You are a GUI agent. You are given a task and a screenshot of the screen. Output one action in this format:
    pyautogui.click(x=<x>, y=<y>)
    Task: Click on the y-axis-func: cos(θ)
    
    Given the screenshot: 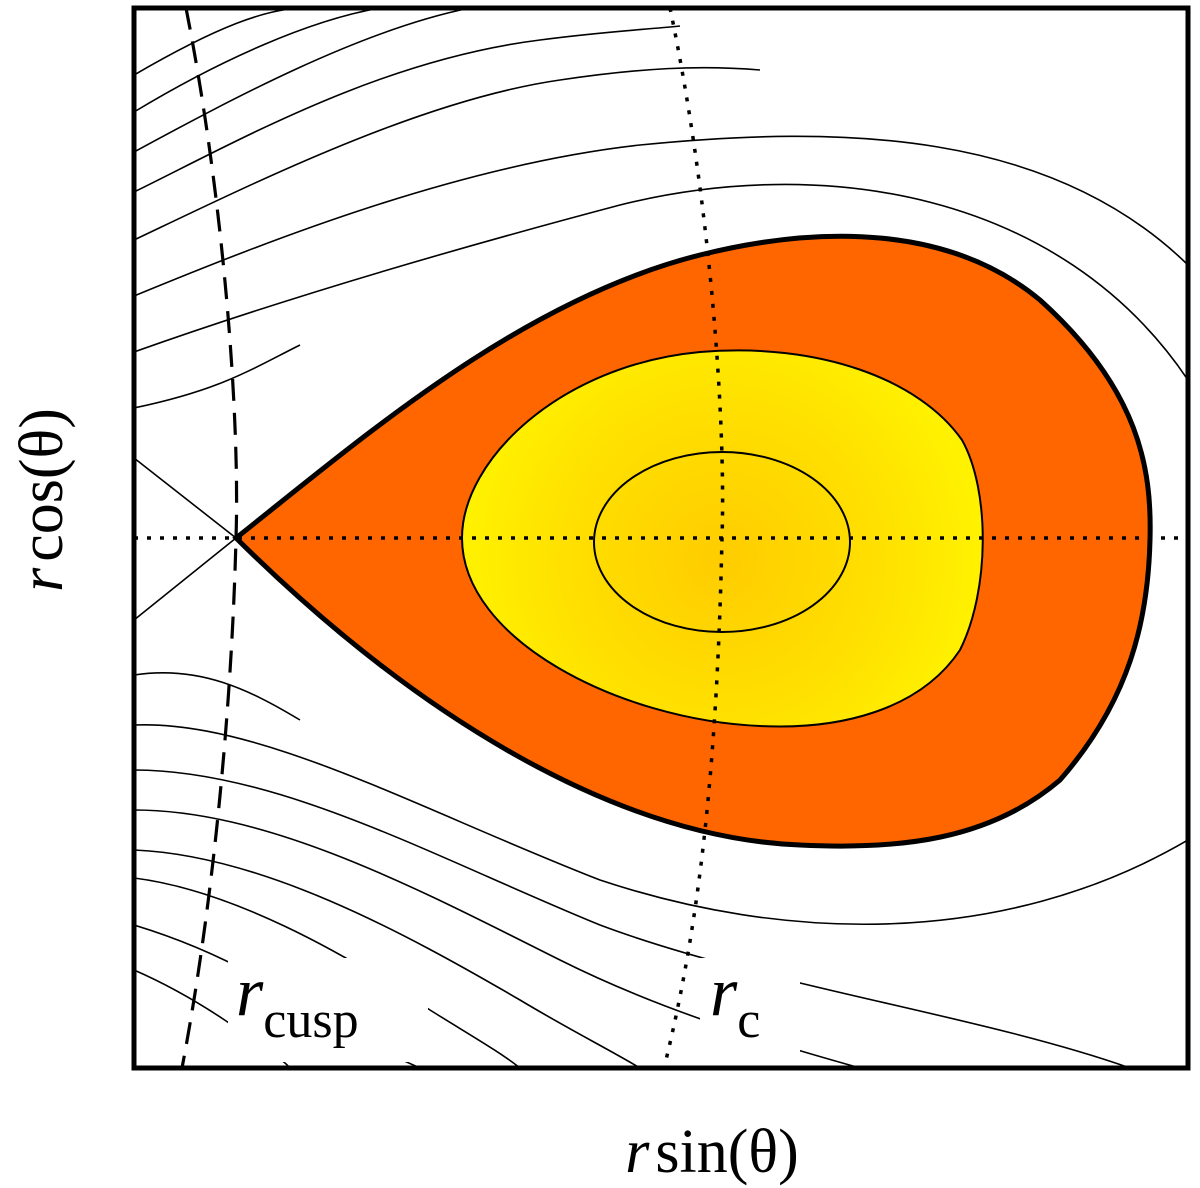 What is the action you would take?
    pyautogui.click(x=42, y=485)
    